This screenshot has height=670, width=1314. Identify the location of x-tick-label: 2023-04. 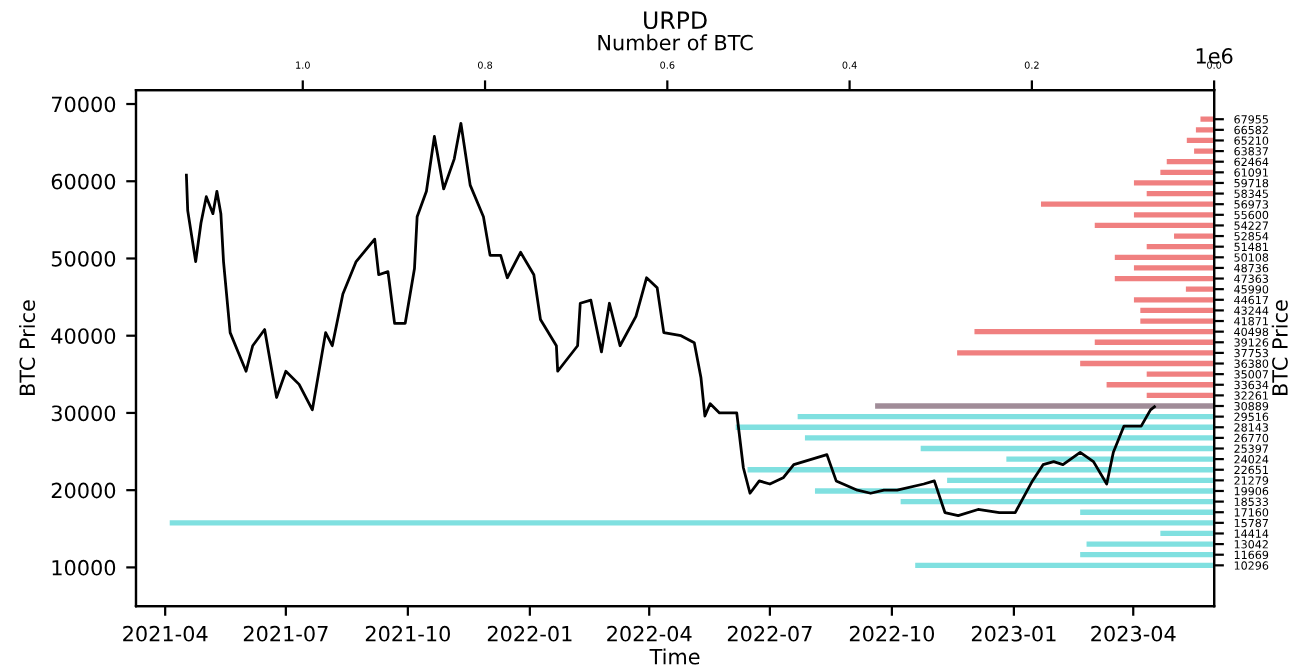
(1133, 633).